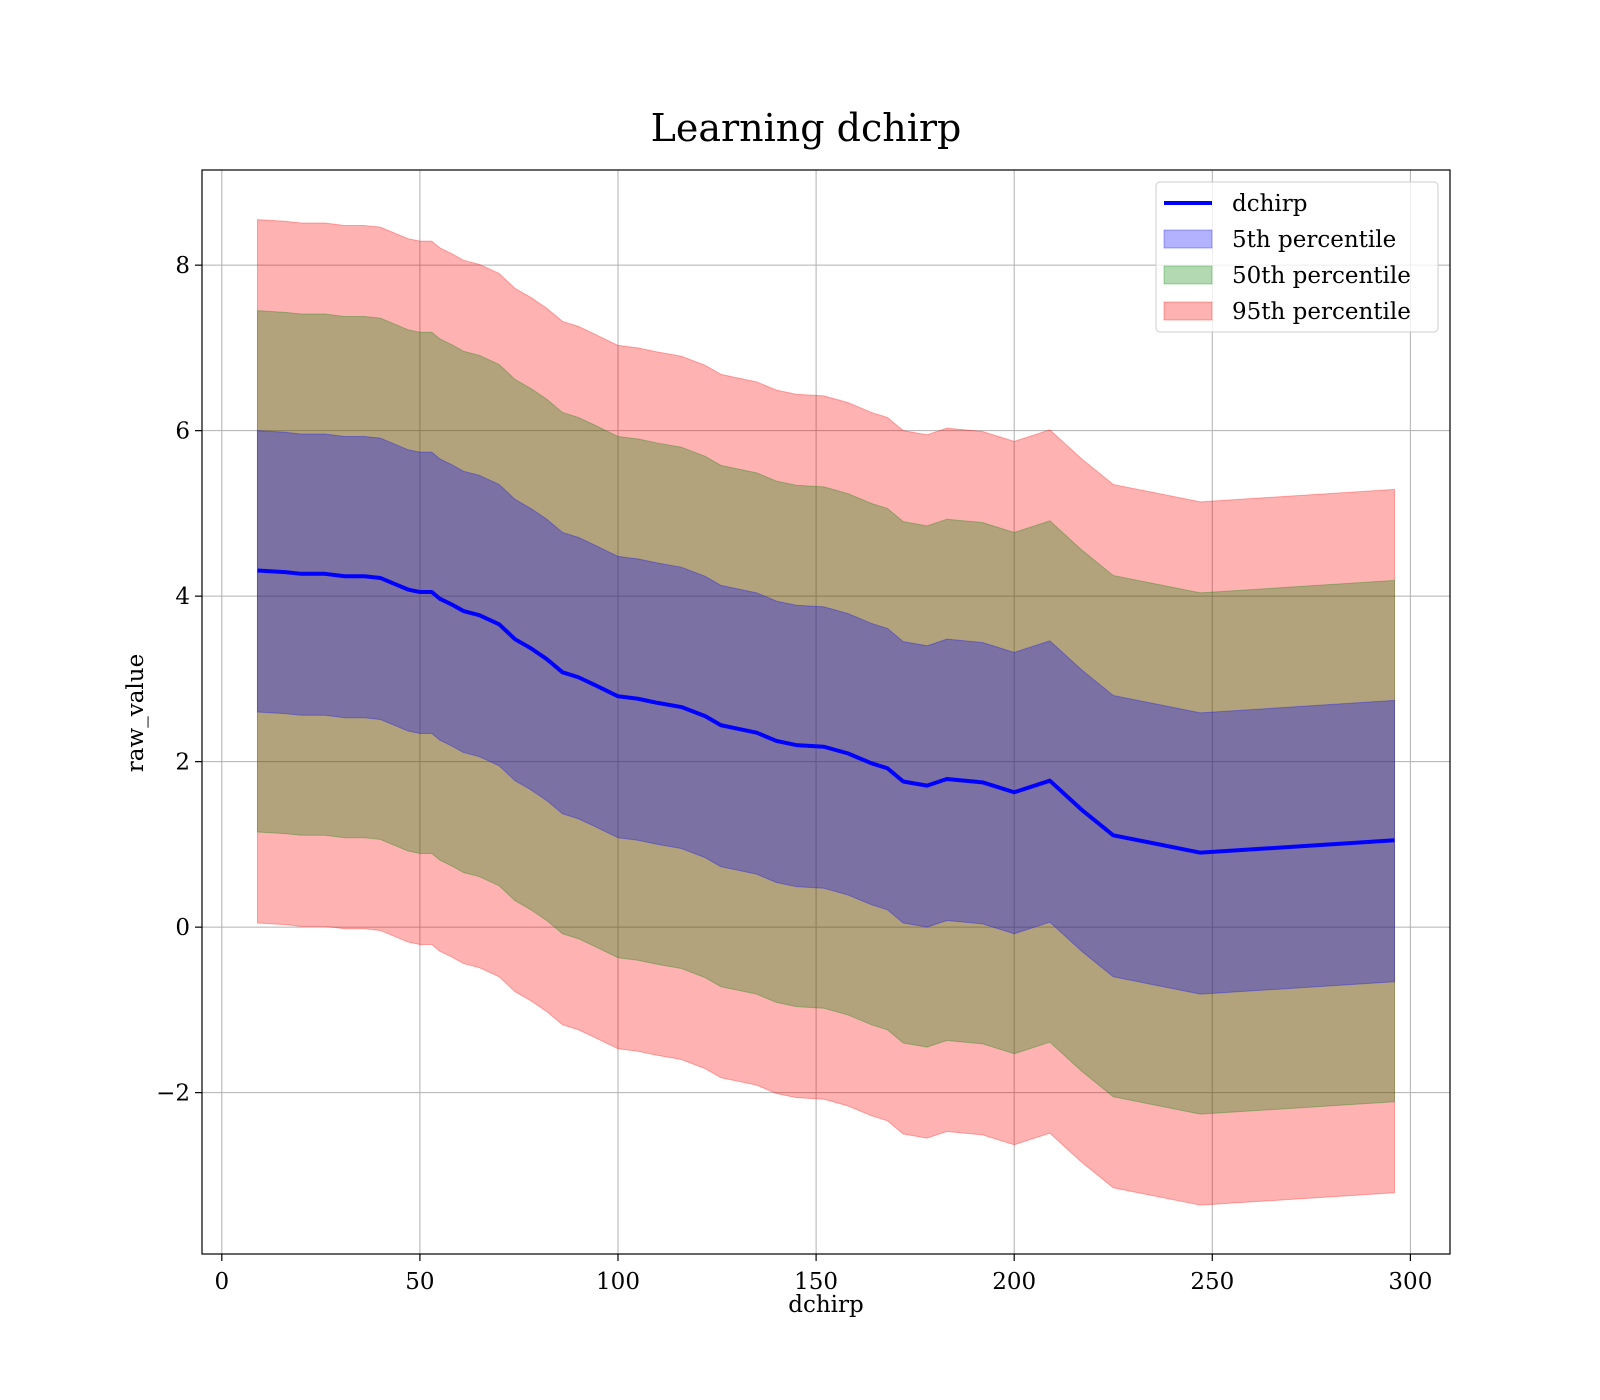  Describe the element at coordinates (816, 1282) in the screenshot. I see `x-tick-label: 150` at that location.